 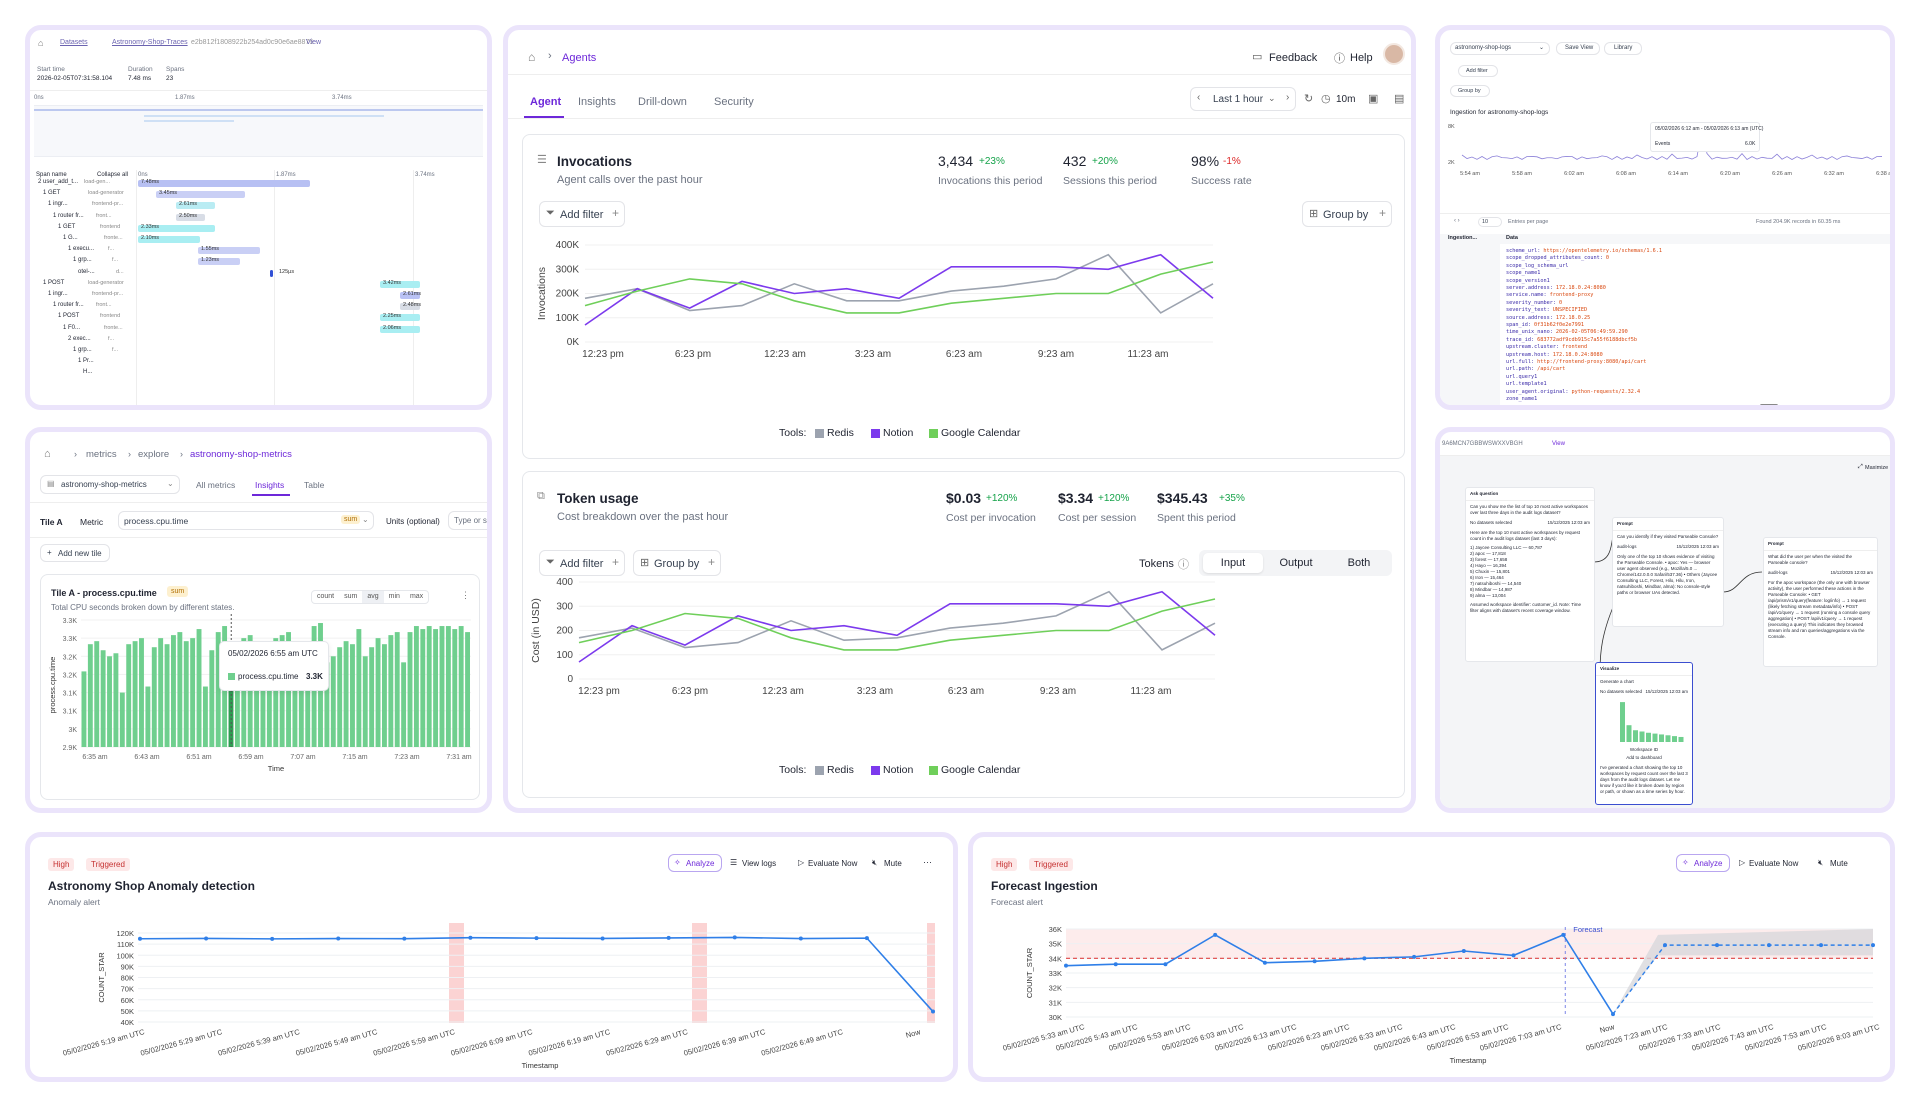 I want to click on span-row: 1 router fr... front... 2.48ms, so click(x=258, y=306).